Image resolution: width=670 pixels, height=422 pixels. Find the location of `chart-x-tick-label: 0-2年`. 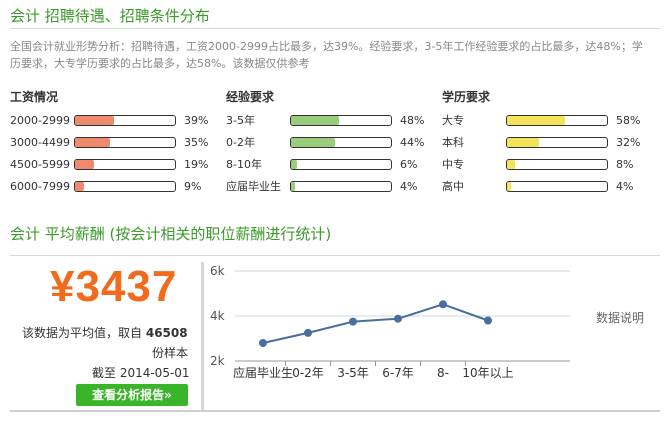

chart-x-tick-label: 0-2年 is located at coordinates (308, 373).